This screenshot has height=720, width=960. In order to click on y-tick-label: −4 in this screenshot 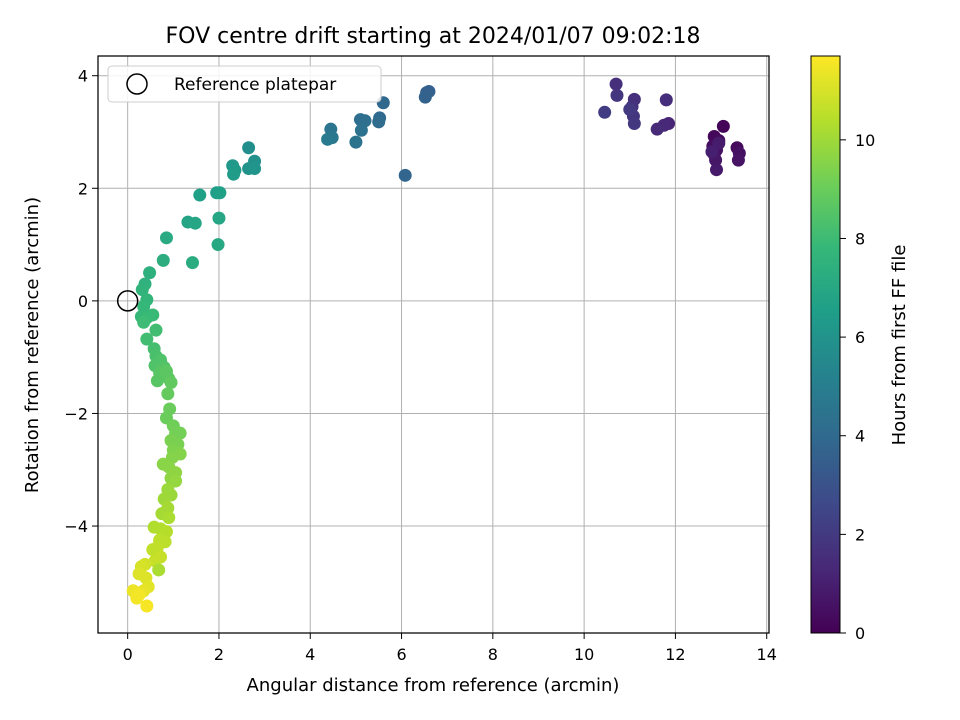, I will do `click(76, 526)`.